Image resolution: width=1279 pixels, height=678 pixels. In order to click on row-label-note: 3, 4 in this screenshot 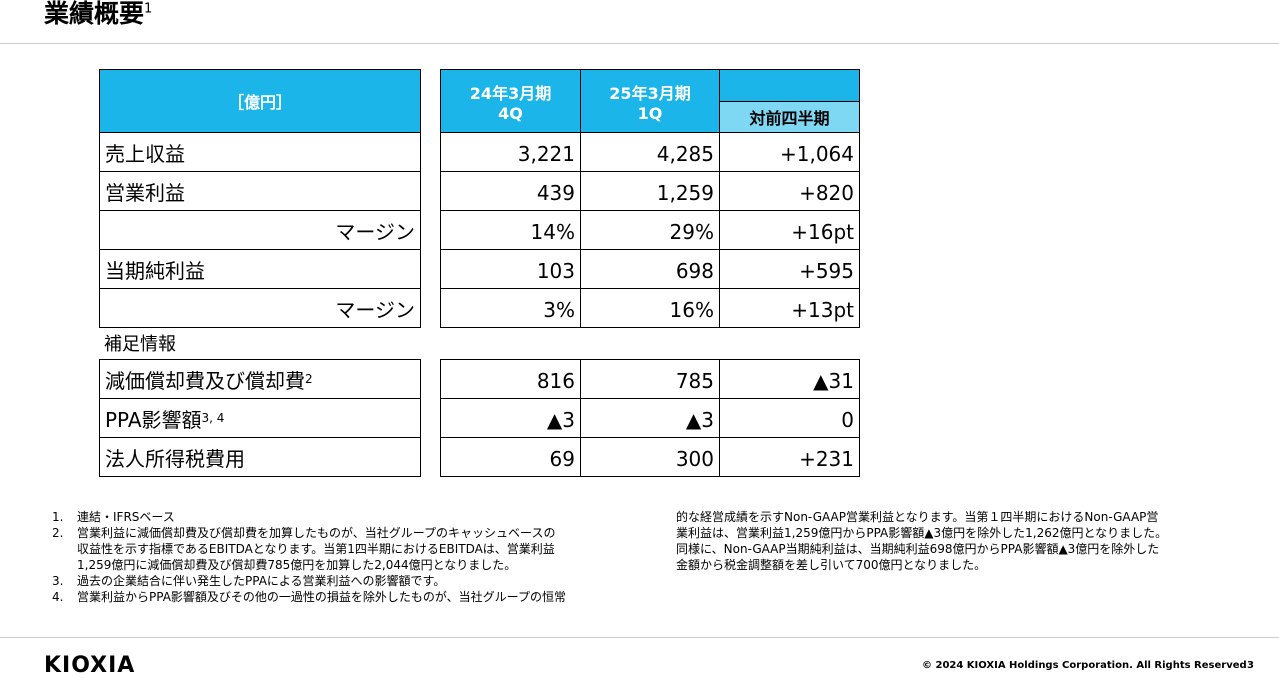, I will do `click(213, 418)`.